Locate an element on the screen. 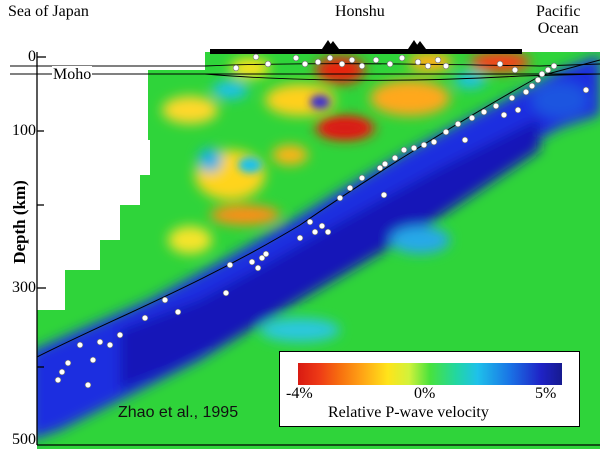 The width and height of the screenshot is (600, 449). colorbar-min-label: -4% is located at coordinates (299, 393).